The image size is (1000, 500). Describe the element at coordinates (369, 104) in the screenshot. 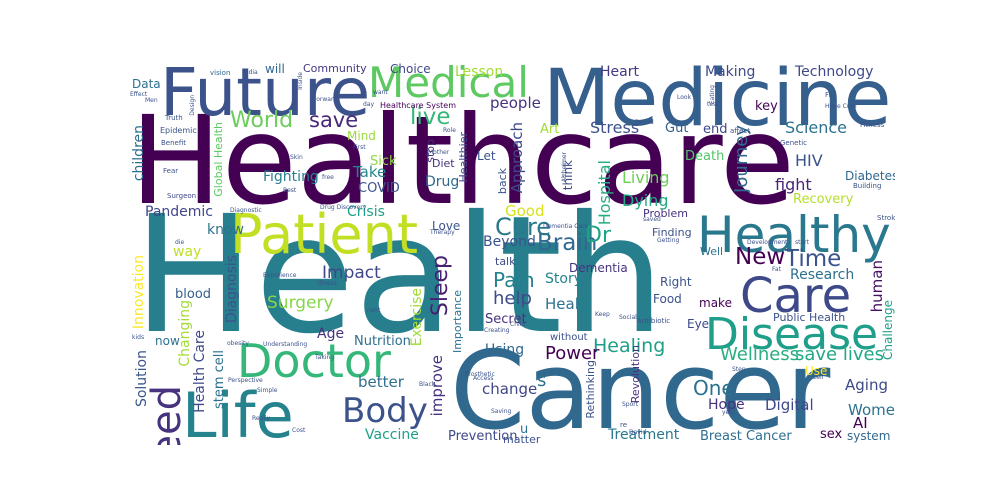

I see `word-day: day` at that location.